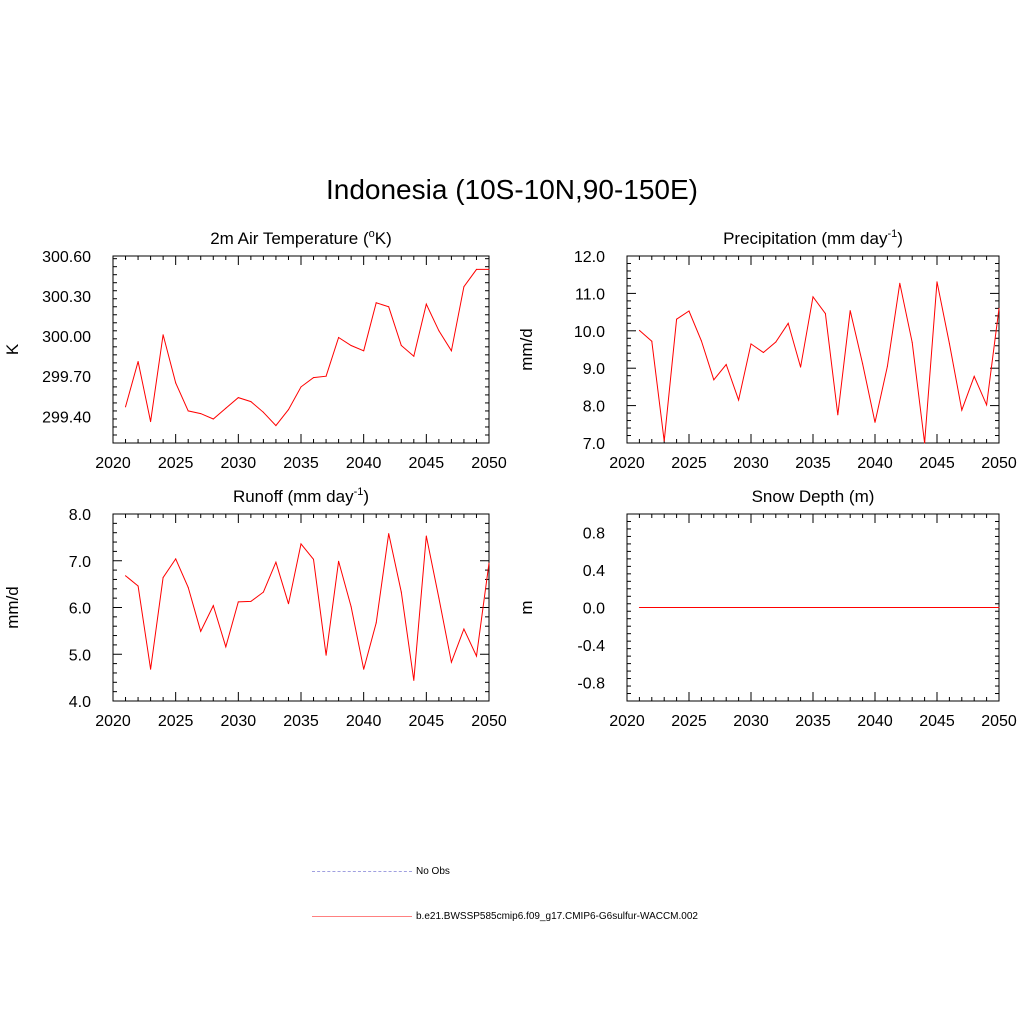 This screenshot has height=1024, width=1024. What do you see at coordinates (813, 238) in the screenshot?
I see `panel-title: Precipitation (mm day-1)` at bounding box center [813, 238].